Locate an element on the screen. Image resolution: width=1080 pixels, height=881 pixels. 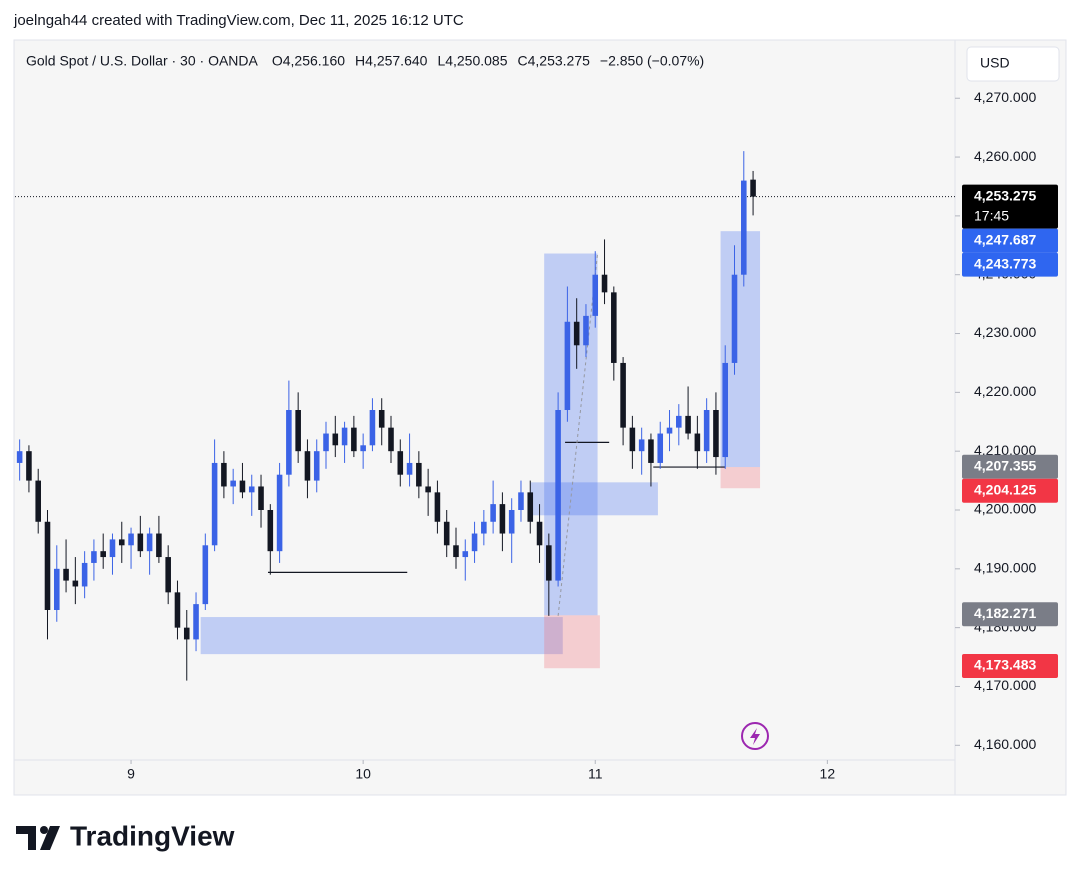
x-tick-label: 11 is located at coordinates (595, 774).